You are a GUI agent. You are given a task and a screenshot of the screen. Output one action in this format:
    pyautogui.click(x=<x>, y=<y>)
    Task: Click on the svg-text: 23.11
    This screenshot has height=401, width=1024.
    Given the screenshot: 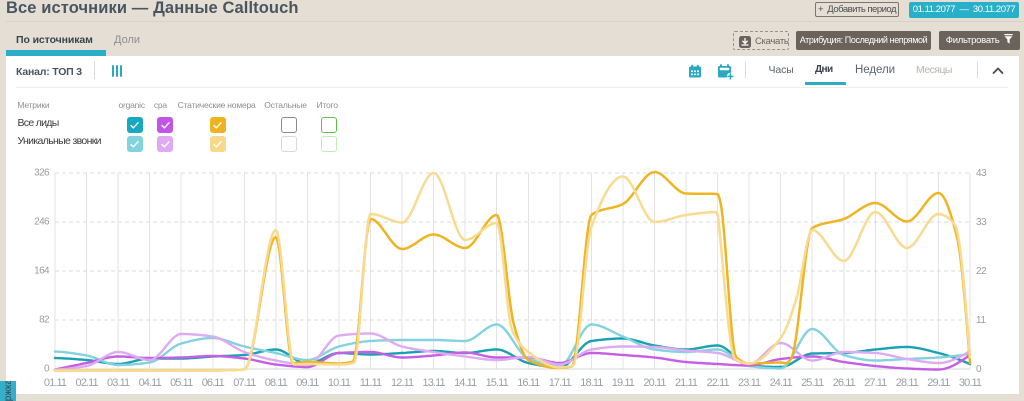 What is the action you would take?
    pyautogui.click(x=749, y=383)
    